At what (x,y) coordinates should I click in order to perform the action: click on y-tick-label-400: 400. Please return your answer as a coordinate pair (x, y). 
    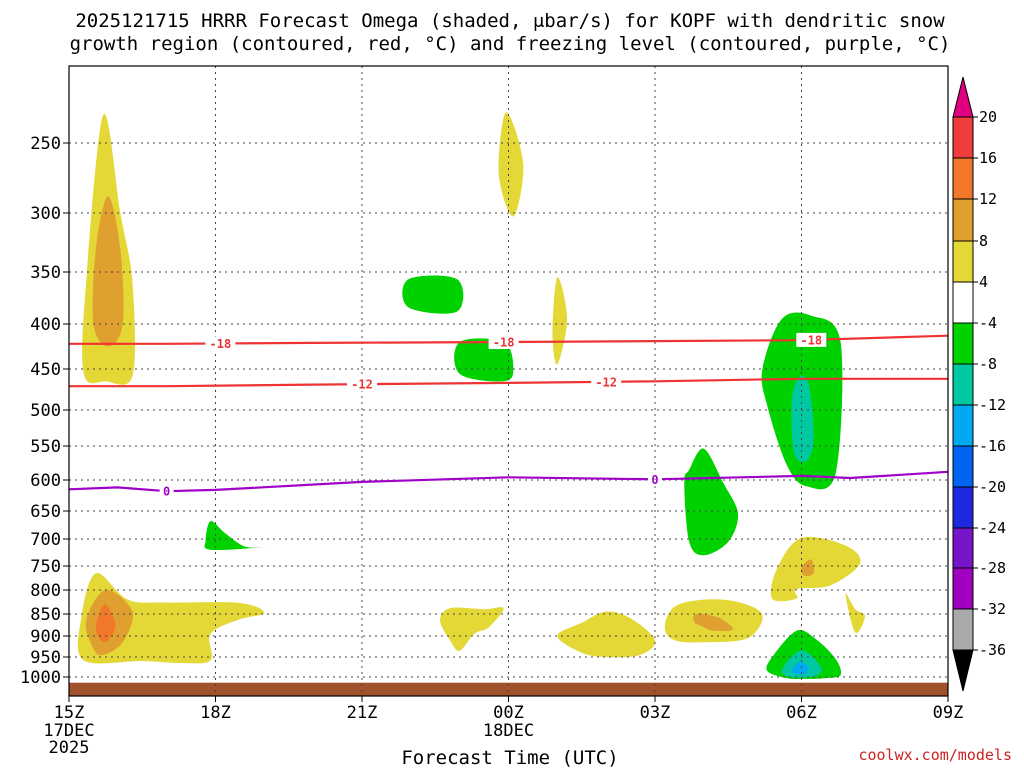
    Looking at the image, I should click on (45, 325).